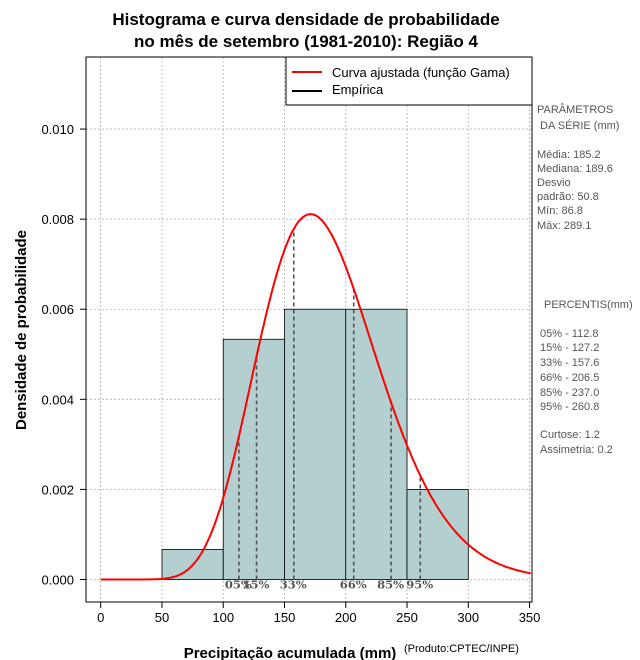 This screenshot has height=660, width=640. What do you see at coordinates (57, 399) in the screenshot?
I see `y-tick-label: 0.004` at bounding box center [57, 399].